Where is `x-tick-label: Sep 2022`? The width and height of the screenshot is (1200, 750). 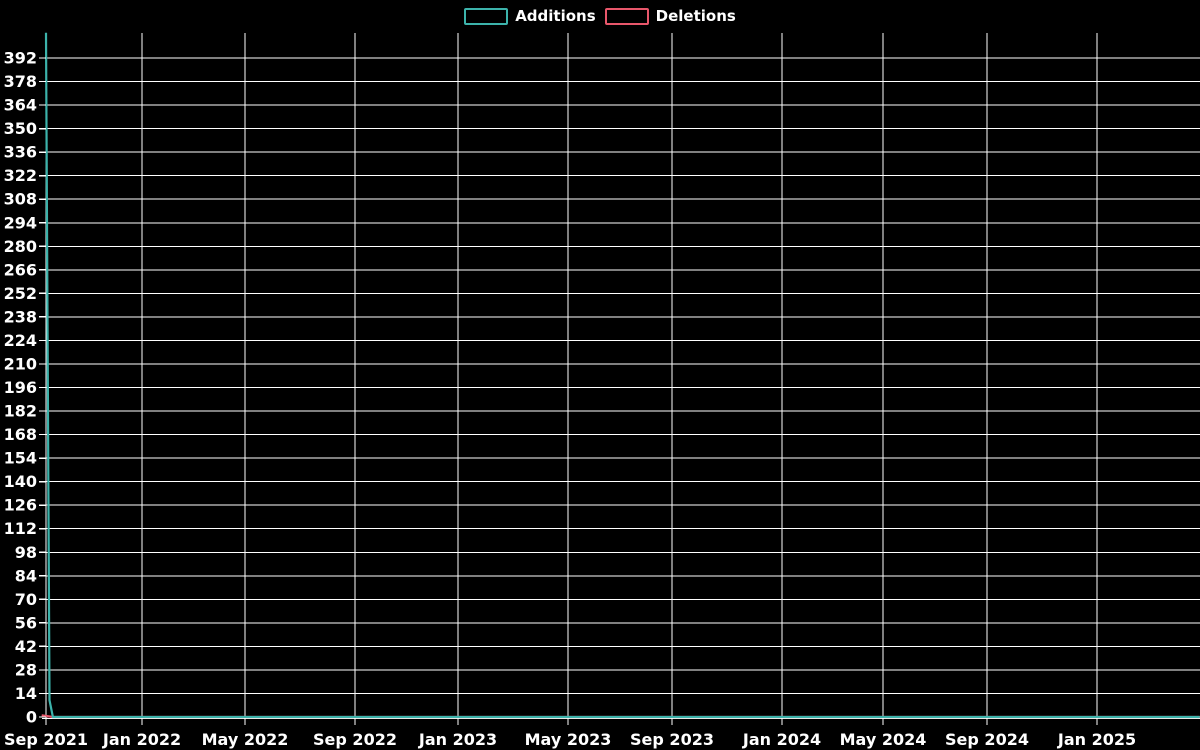 x-tick-label: Sep 2022 is located at coordinates (355, 739).